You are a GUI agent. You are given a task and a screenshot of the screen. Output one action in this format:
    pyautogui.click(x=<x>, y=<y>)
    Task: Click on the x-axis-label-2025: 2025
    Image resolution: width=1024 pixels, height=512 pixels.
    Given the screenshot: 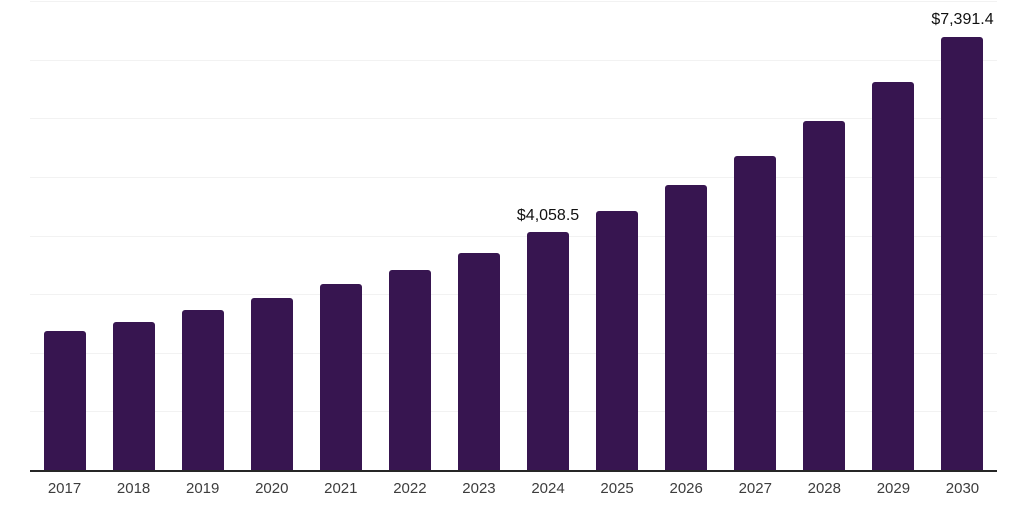 What is the action you would take?
    pyautogui.click(x=617, y=488)
    